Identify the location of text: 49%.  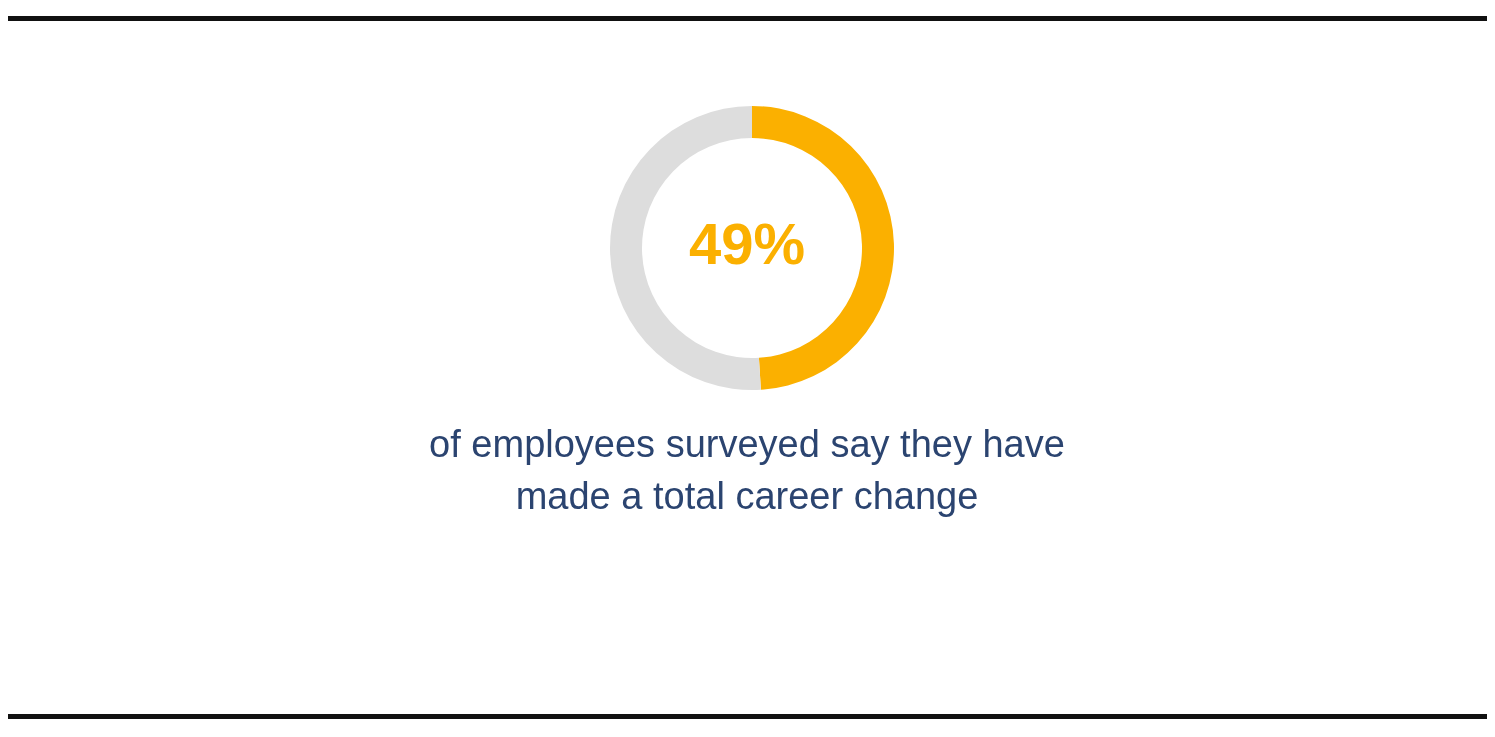
(747, 243).